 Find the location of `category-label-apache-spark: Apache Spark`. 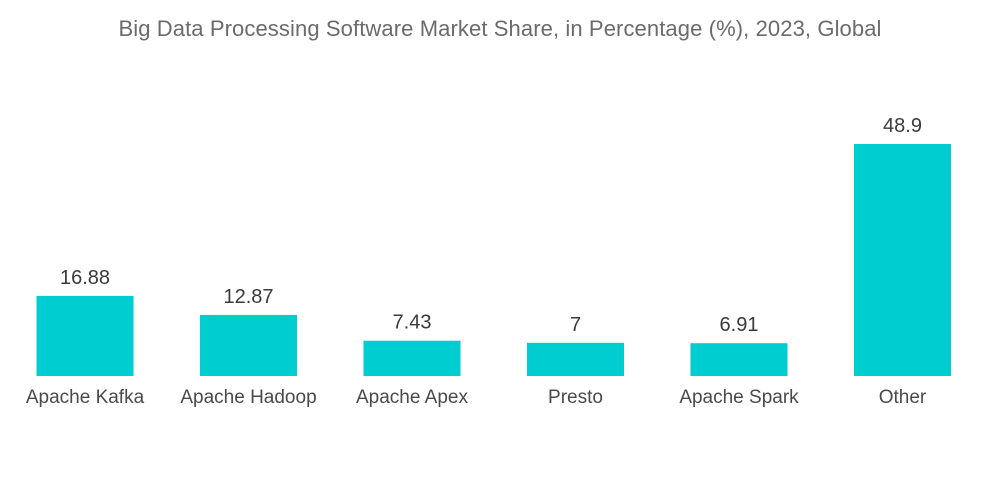

category-label-apache-spark: Apache Spark is located at coordinates (739, 397).